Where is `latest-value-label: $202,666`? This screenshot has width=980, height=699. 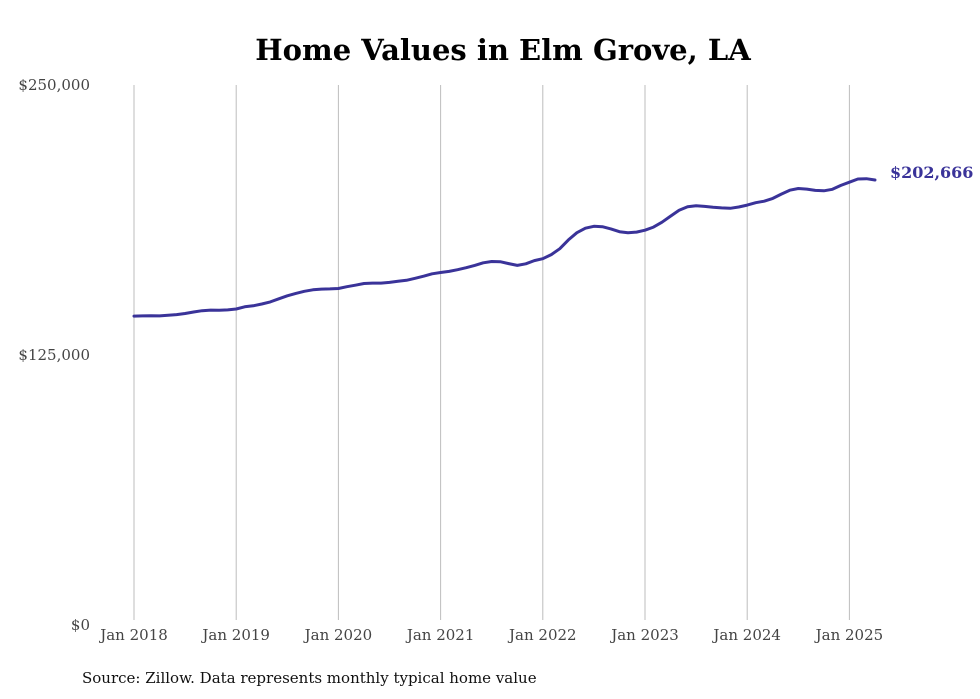
latest-value-label: $202,666 is located at coordinates (932, 172).